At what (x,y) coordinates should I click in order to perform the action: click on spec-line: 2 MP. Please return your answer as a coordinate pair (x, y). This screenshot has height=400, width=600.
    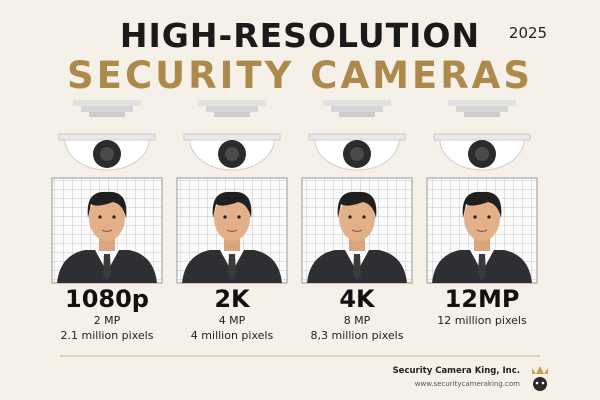
    Looking at the image, I should click on (107, 320).